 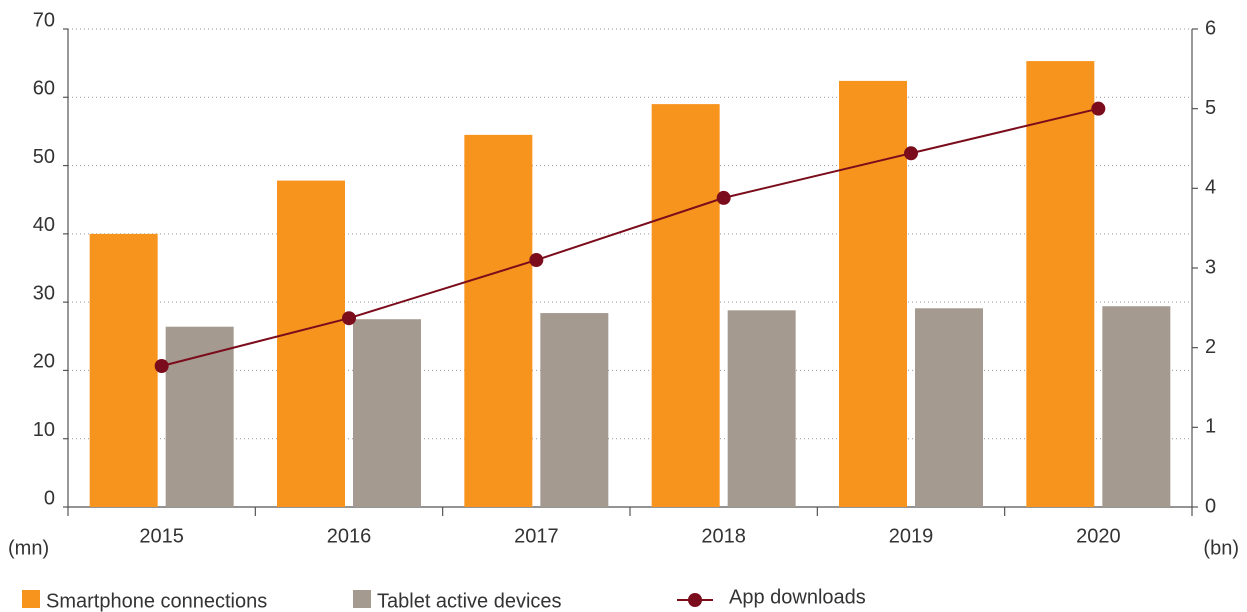 I want to click on y-tick-label: 10, so click(x=44, y=430).